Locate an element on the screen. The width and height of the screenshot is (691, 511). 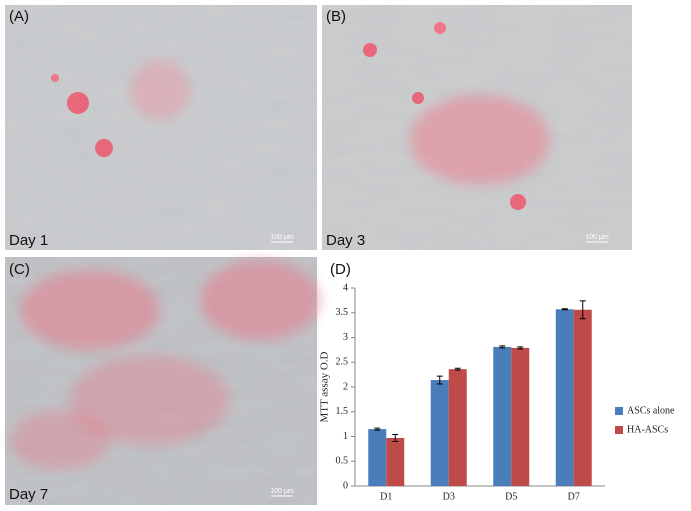
y-tick-label: 2 is located at coordinates (345, 386).